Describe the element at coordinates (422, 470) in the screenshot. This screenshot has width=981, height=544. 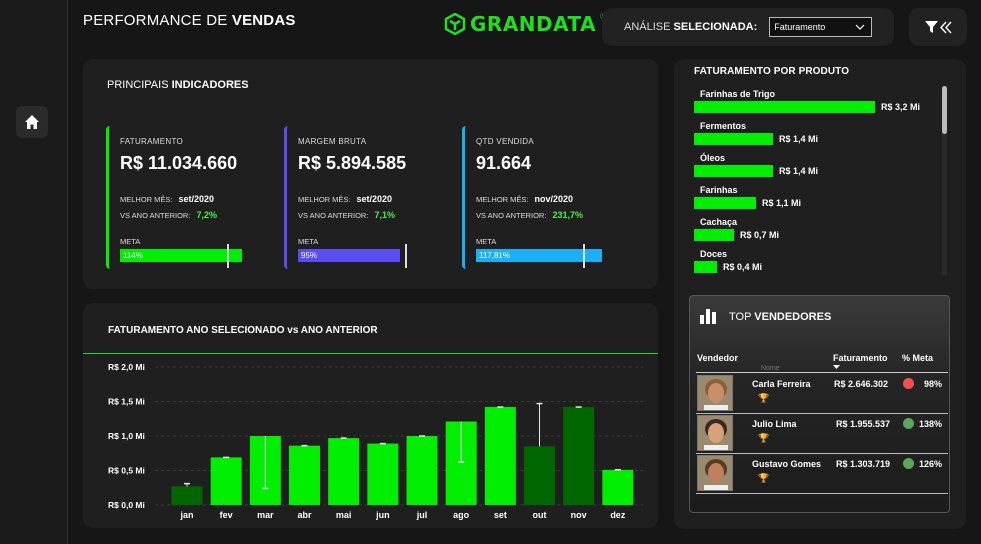
I see `bar-jul` at that location.